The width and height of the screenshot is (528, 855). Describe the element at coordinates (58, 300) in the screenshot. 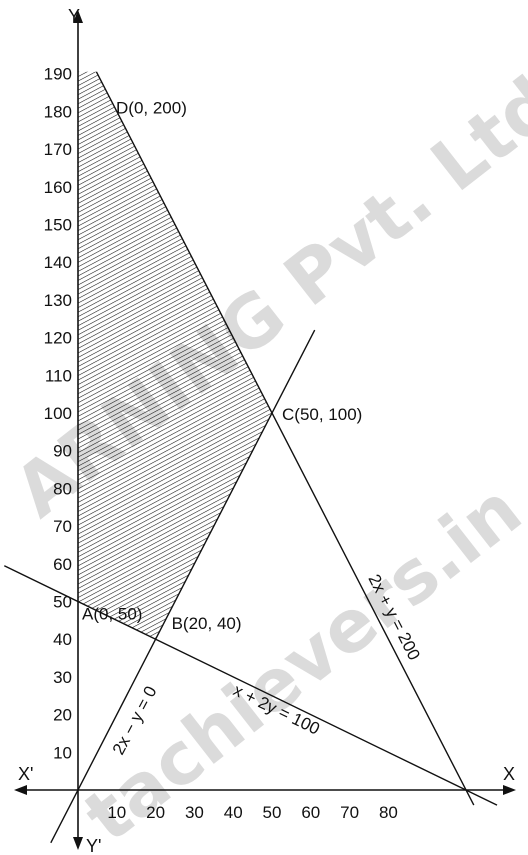

I see `y-tick-label: 130` at that location.